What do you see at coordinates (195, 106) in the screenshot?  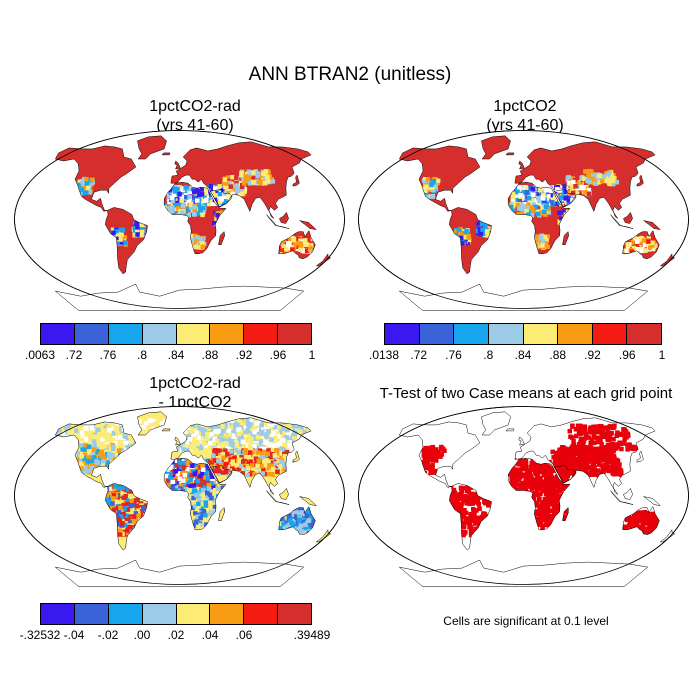 I see `panel1-title-line1: 1pctCO2-rad` at bounding box center [195, 106].